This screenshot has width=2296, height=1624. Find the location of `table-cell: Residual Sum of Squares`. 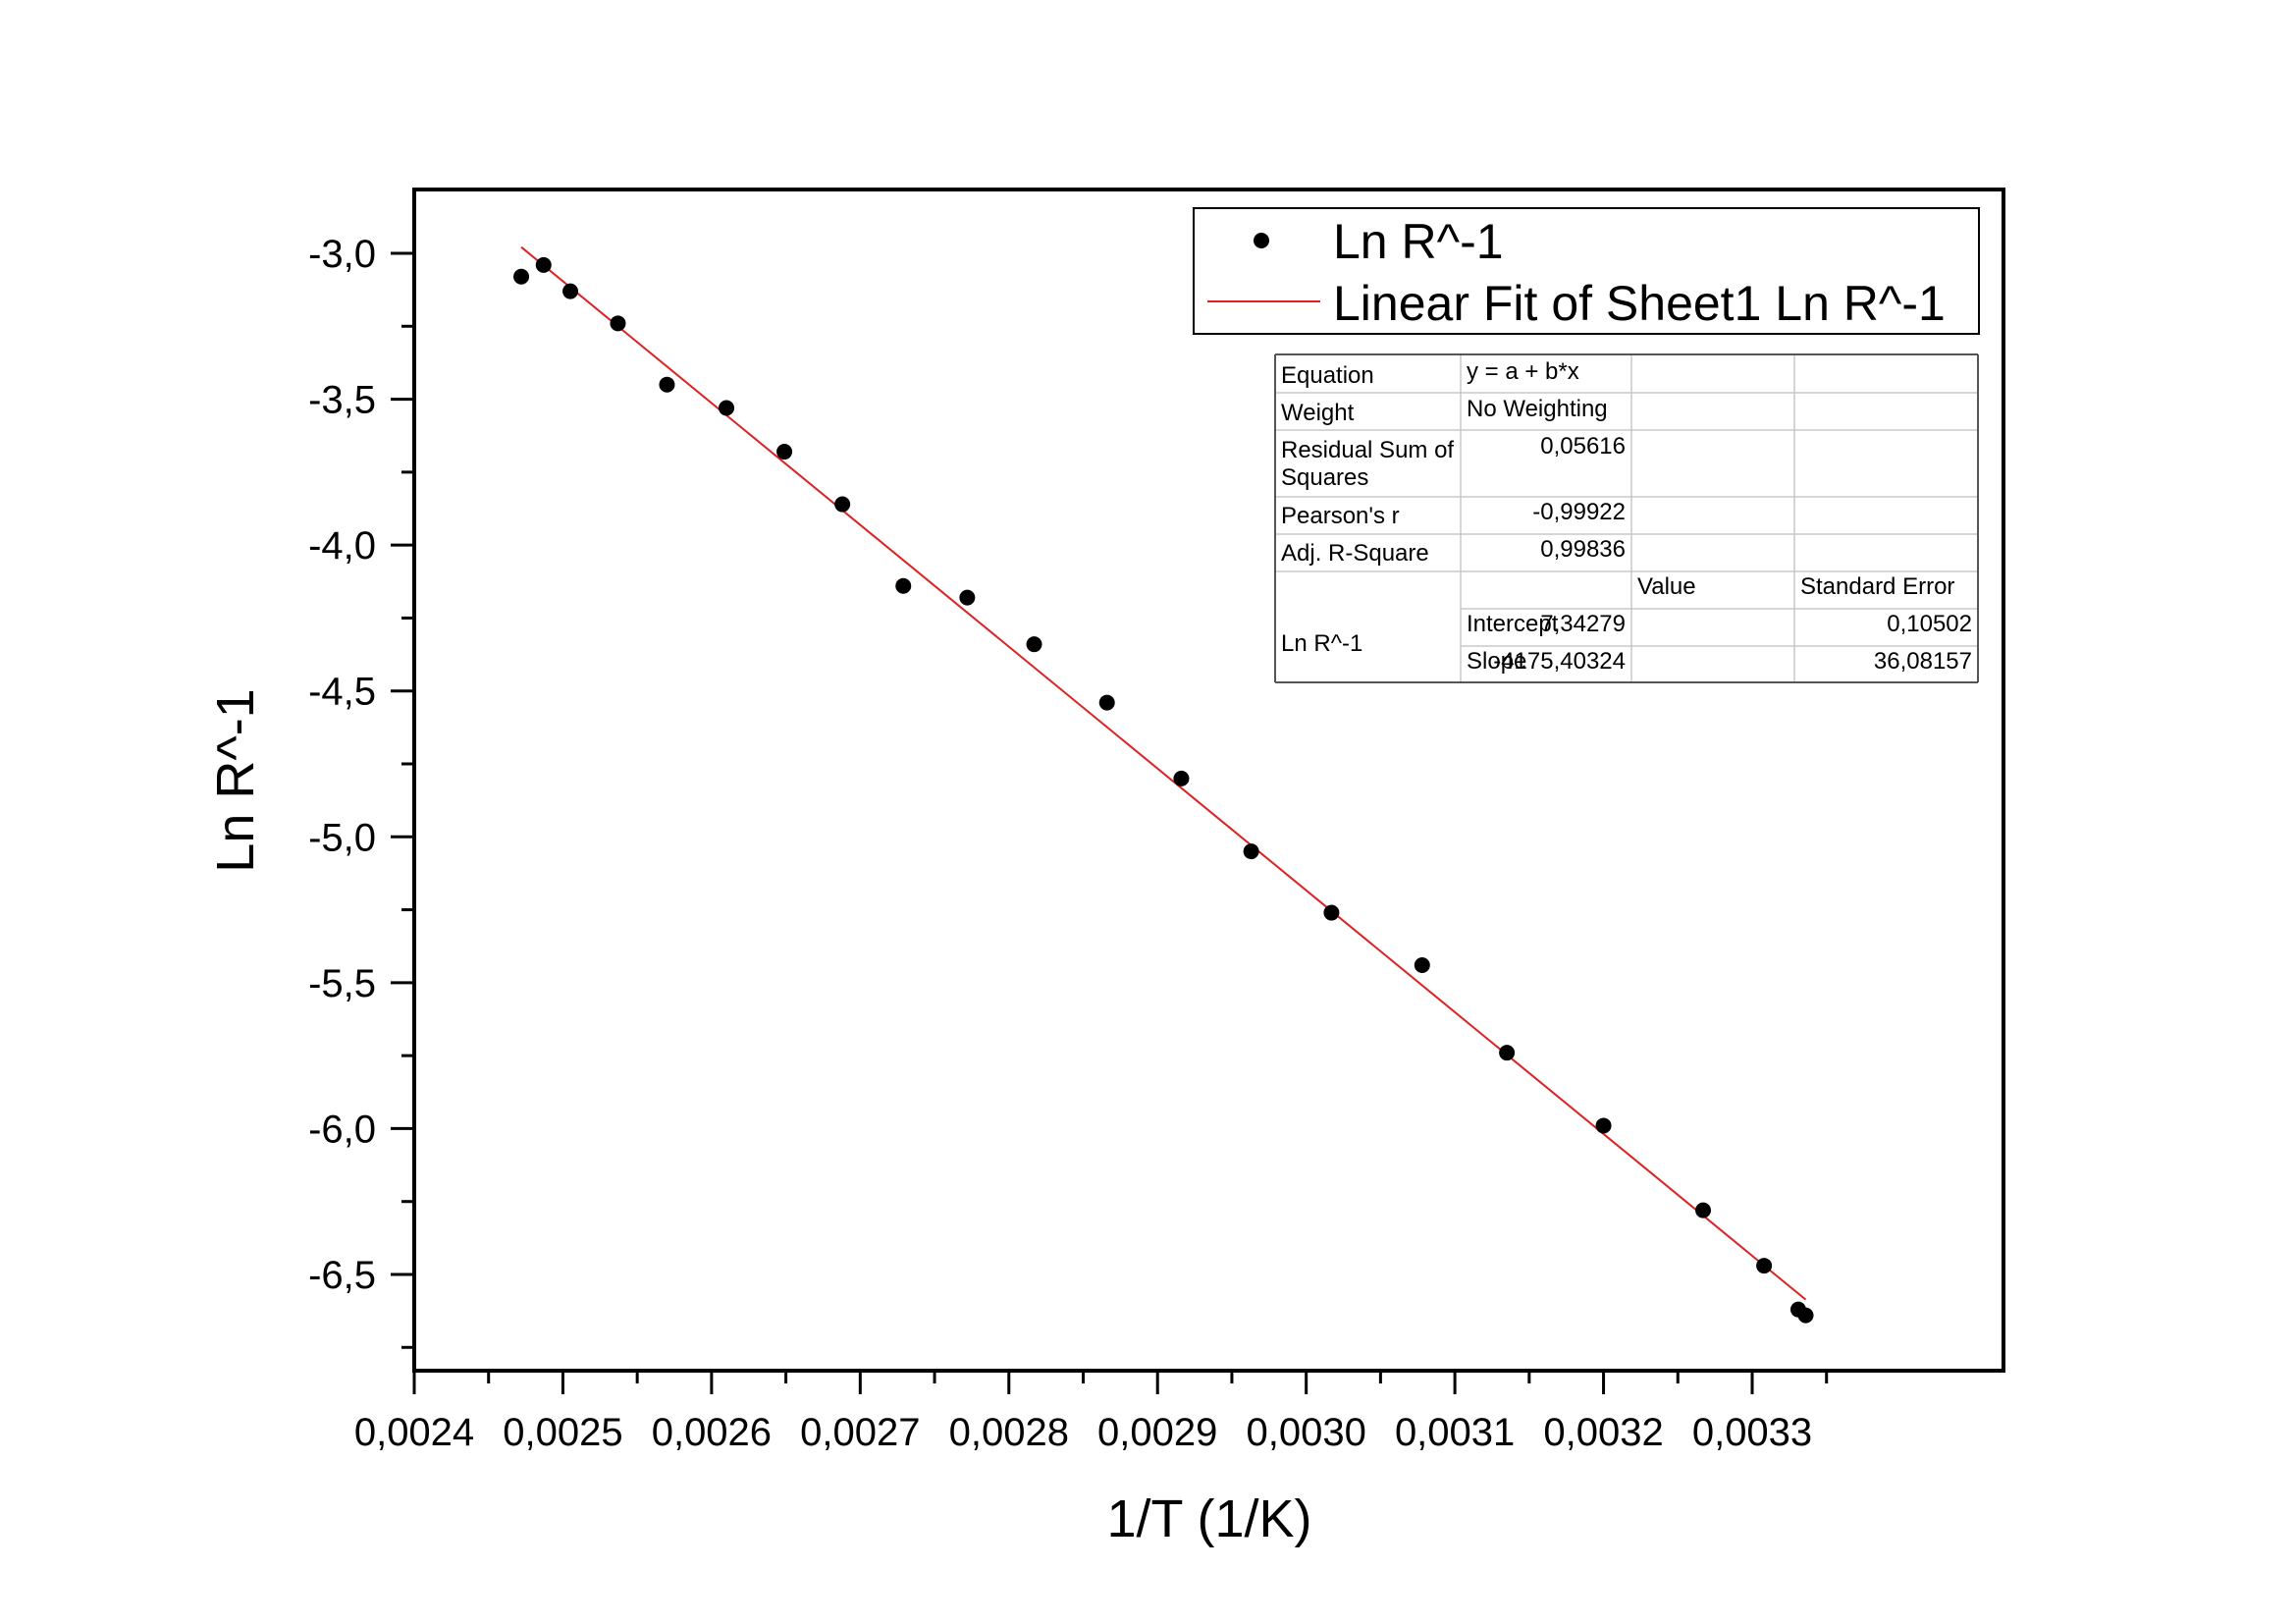

table-cell: Residual Sum of Squares is located at coordinates (1367, 464).